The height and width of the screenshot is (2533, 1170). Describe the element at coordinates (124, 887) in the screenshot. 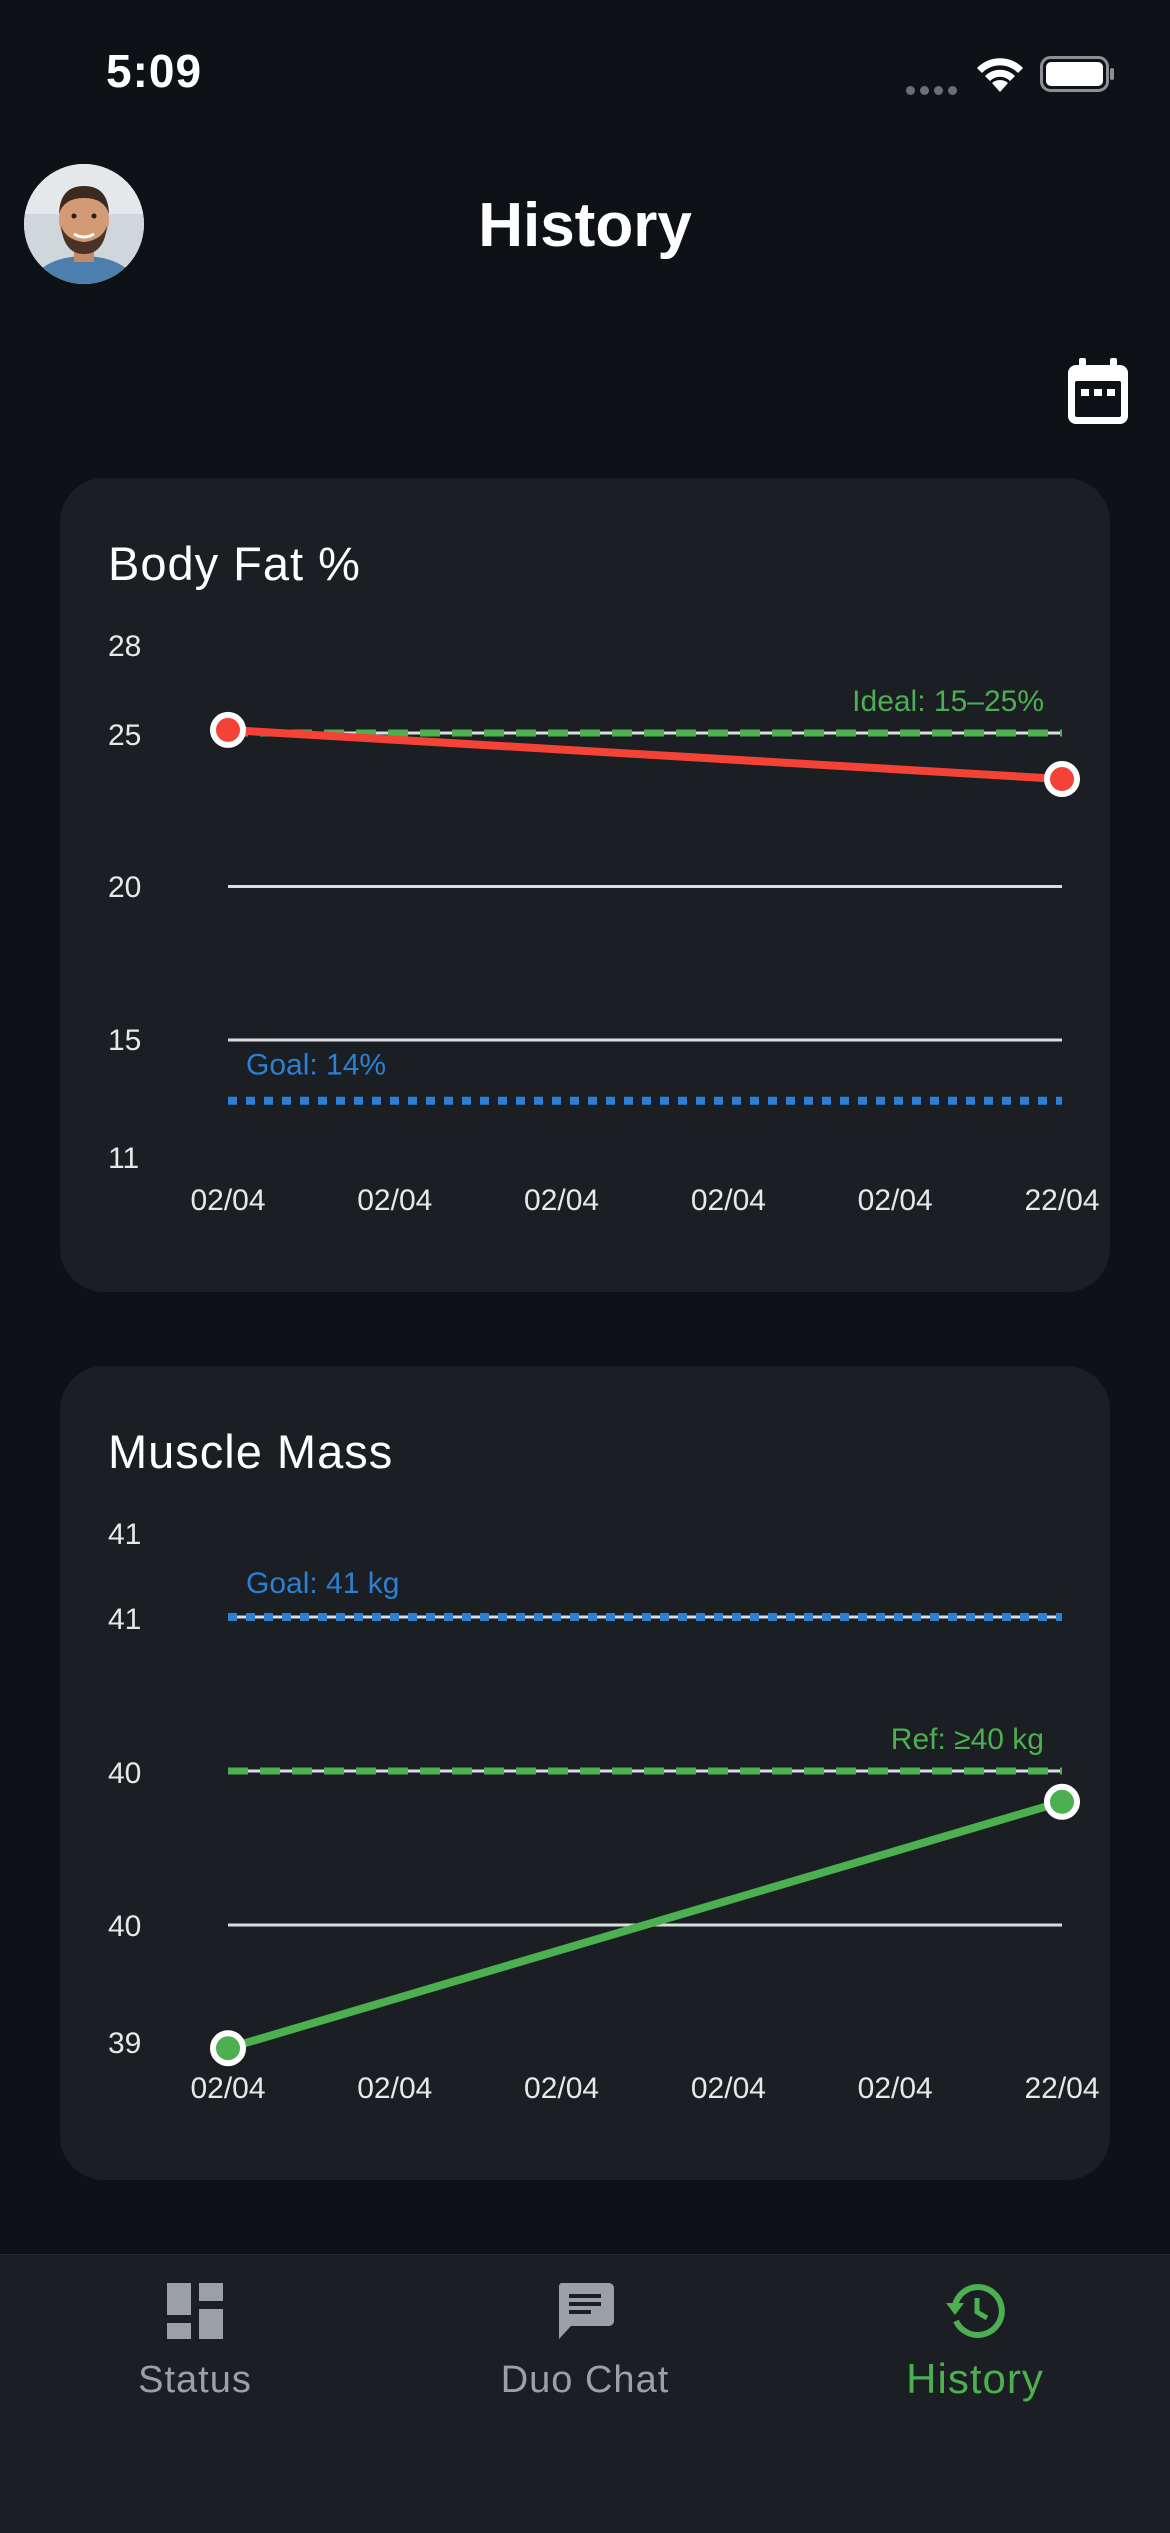

I see `y-tick-label: 20` at that location.